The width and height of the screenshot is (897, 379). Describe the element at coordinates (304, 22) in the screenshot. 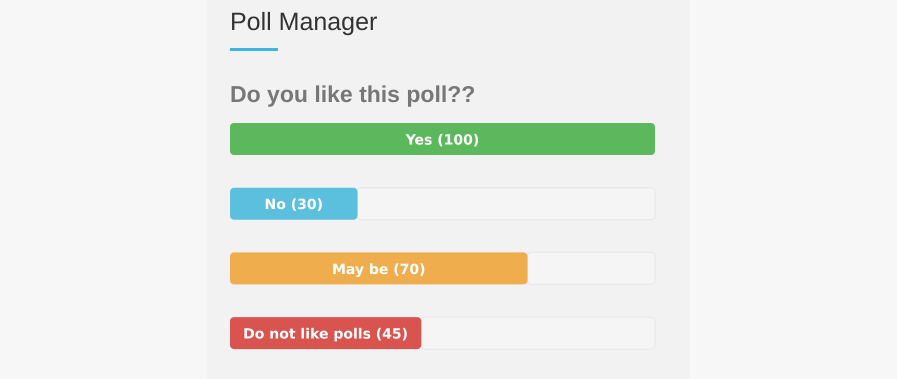

I see `chart-title: Poll Manager` at that location.